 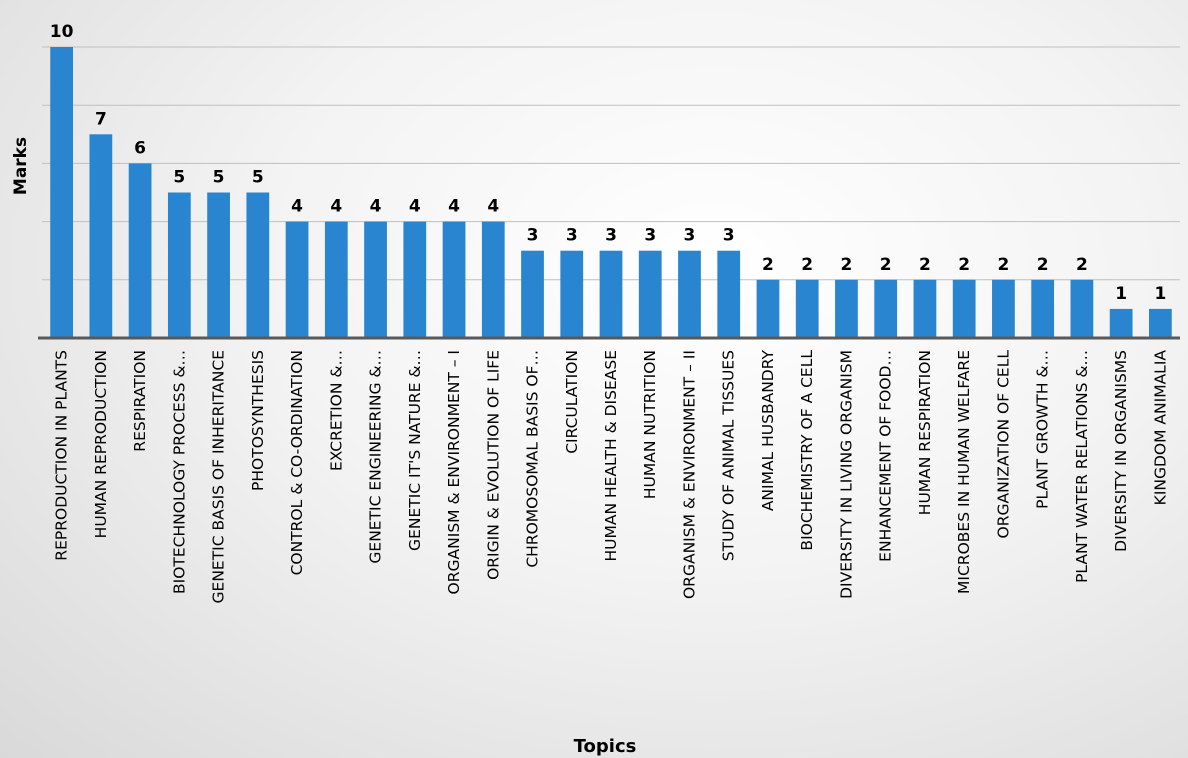 I want to click on x-tick-label: ORGANISM & ENVIRONMENT – I, so click(x=454, y=472).